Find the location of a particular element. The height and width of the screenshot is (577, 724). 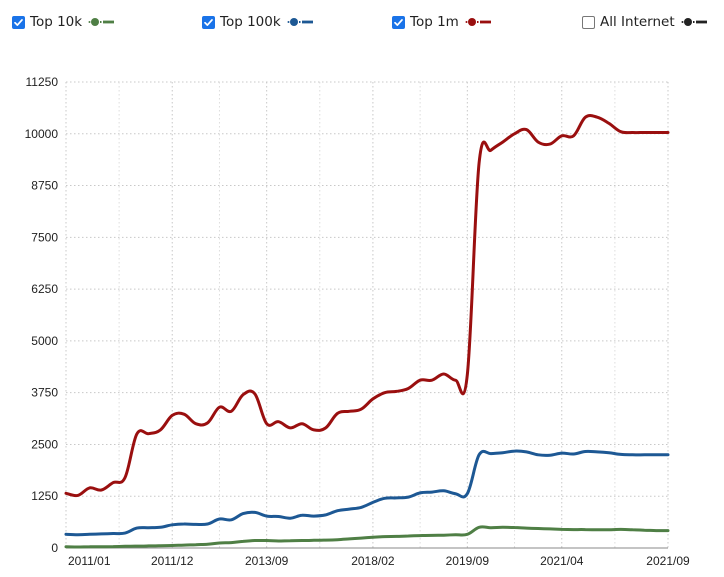

legend-item-top-10k: Top 10k is located at coordinates (63, 22).